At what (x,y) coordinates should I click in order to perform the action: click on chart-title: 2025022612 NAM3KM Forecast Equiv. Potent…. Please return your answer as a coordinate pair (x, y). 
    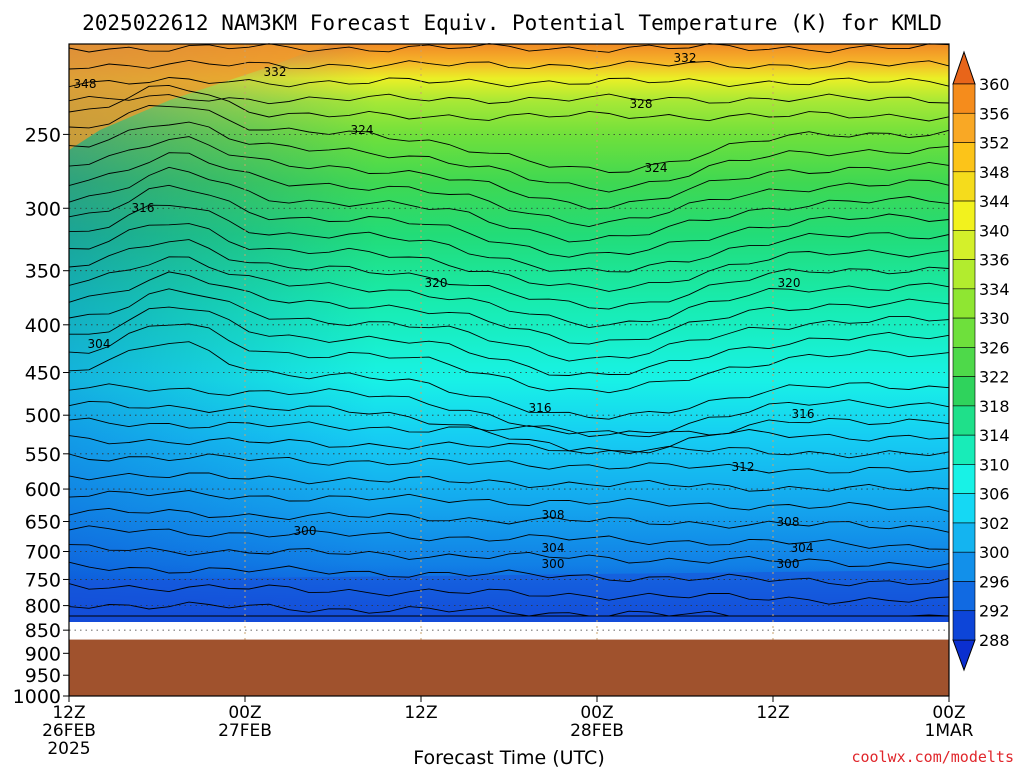
    Looking at the image, I should click on (512, 23).